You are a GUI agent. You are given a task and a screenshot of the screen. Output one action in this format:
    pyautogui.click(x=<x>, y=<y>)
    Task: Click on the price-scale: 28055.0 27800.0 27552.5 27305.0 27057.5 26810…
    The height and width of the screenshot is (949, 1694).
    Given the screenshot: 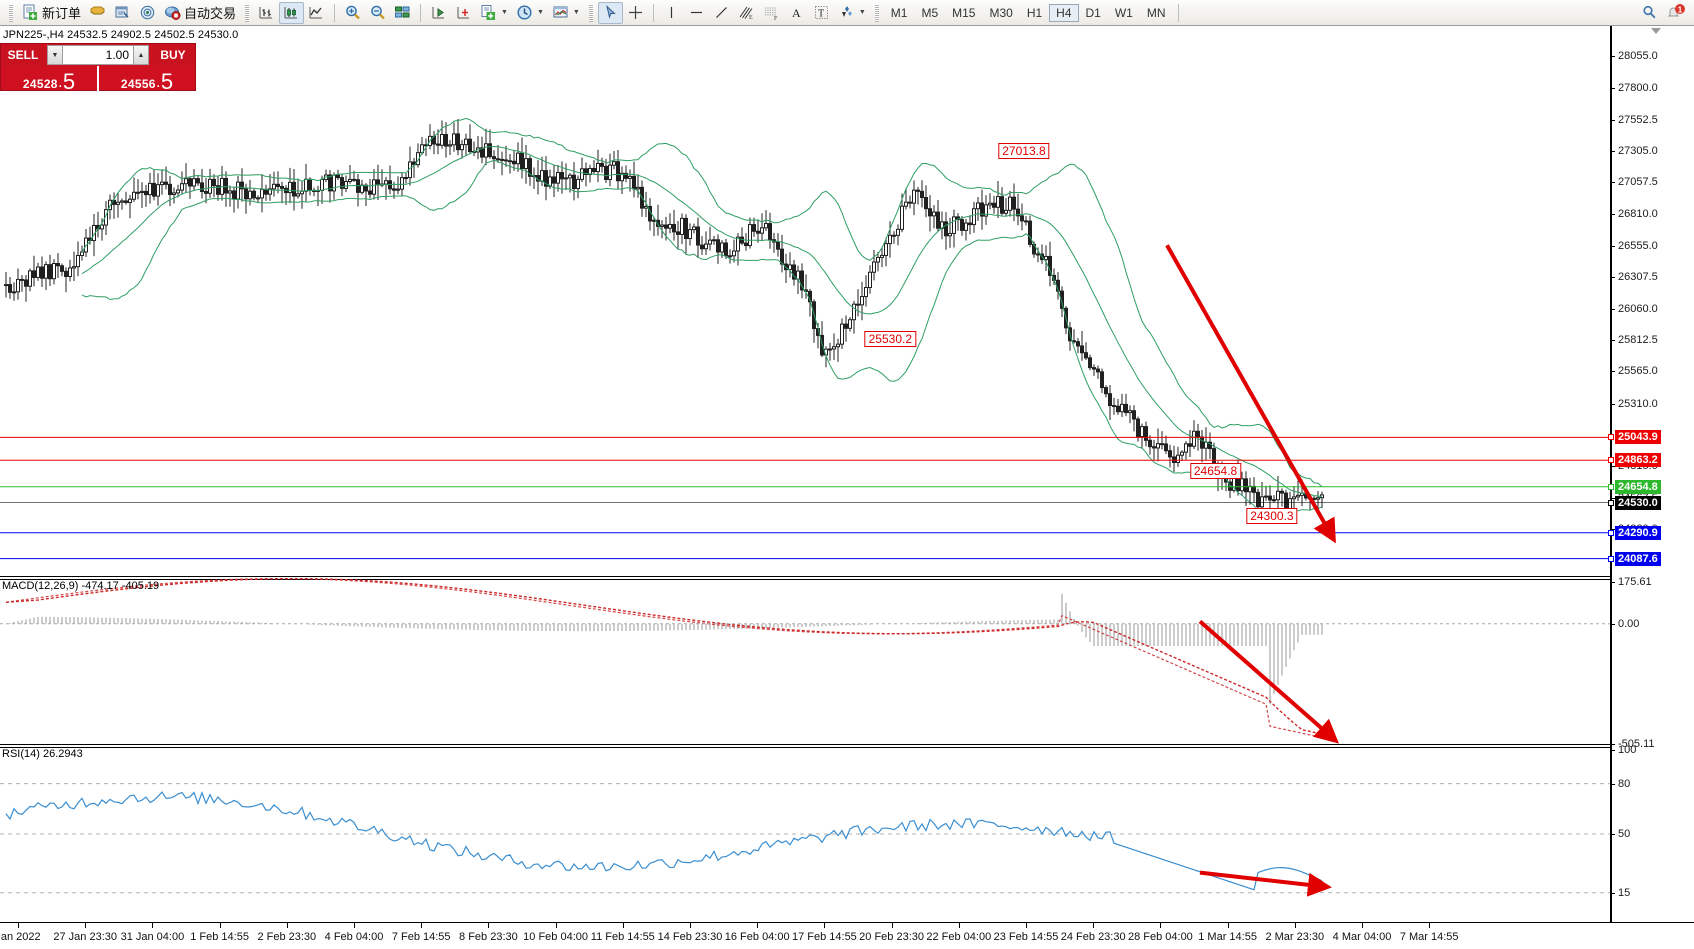 What is the action you would take?
    pyautogui.click(x=1651, y=474)
    